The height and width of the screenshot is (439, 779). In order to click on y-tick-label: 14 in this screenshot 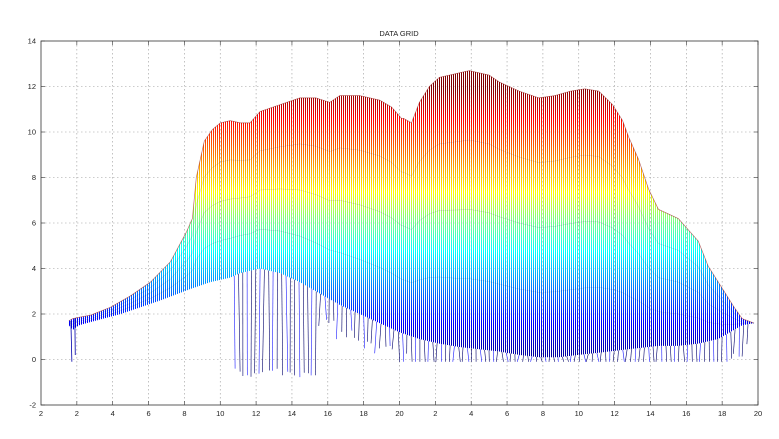, I will do `click(32, 41)`.